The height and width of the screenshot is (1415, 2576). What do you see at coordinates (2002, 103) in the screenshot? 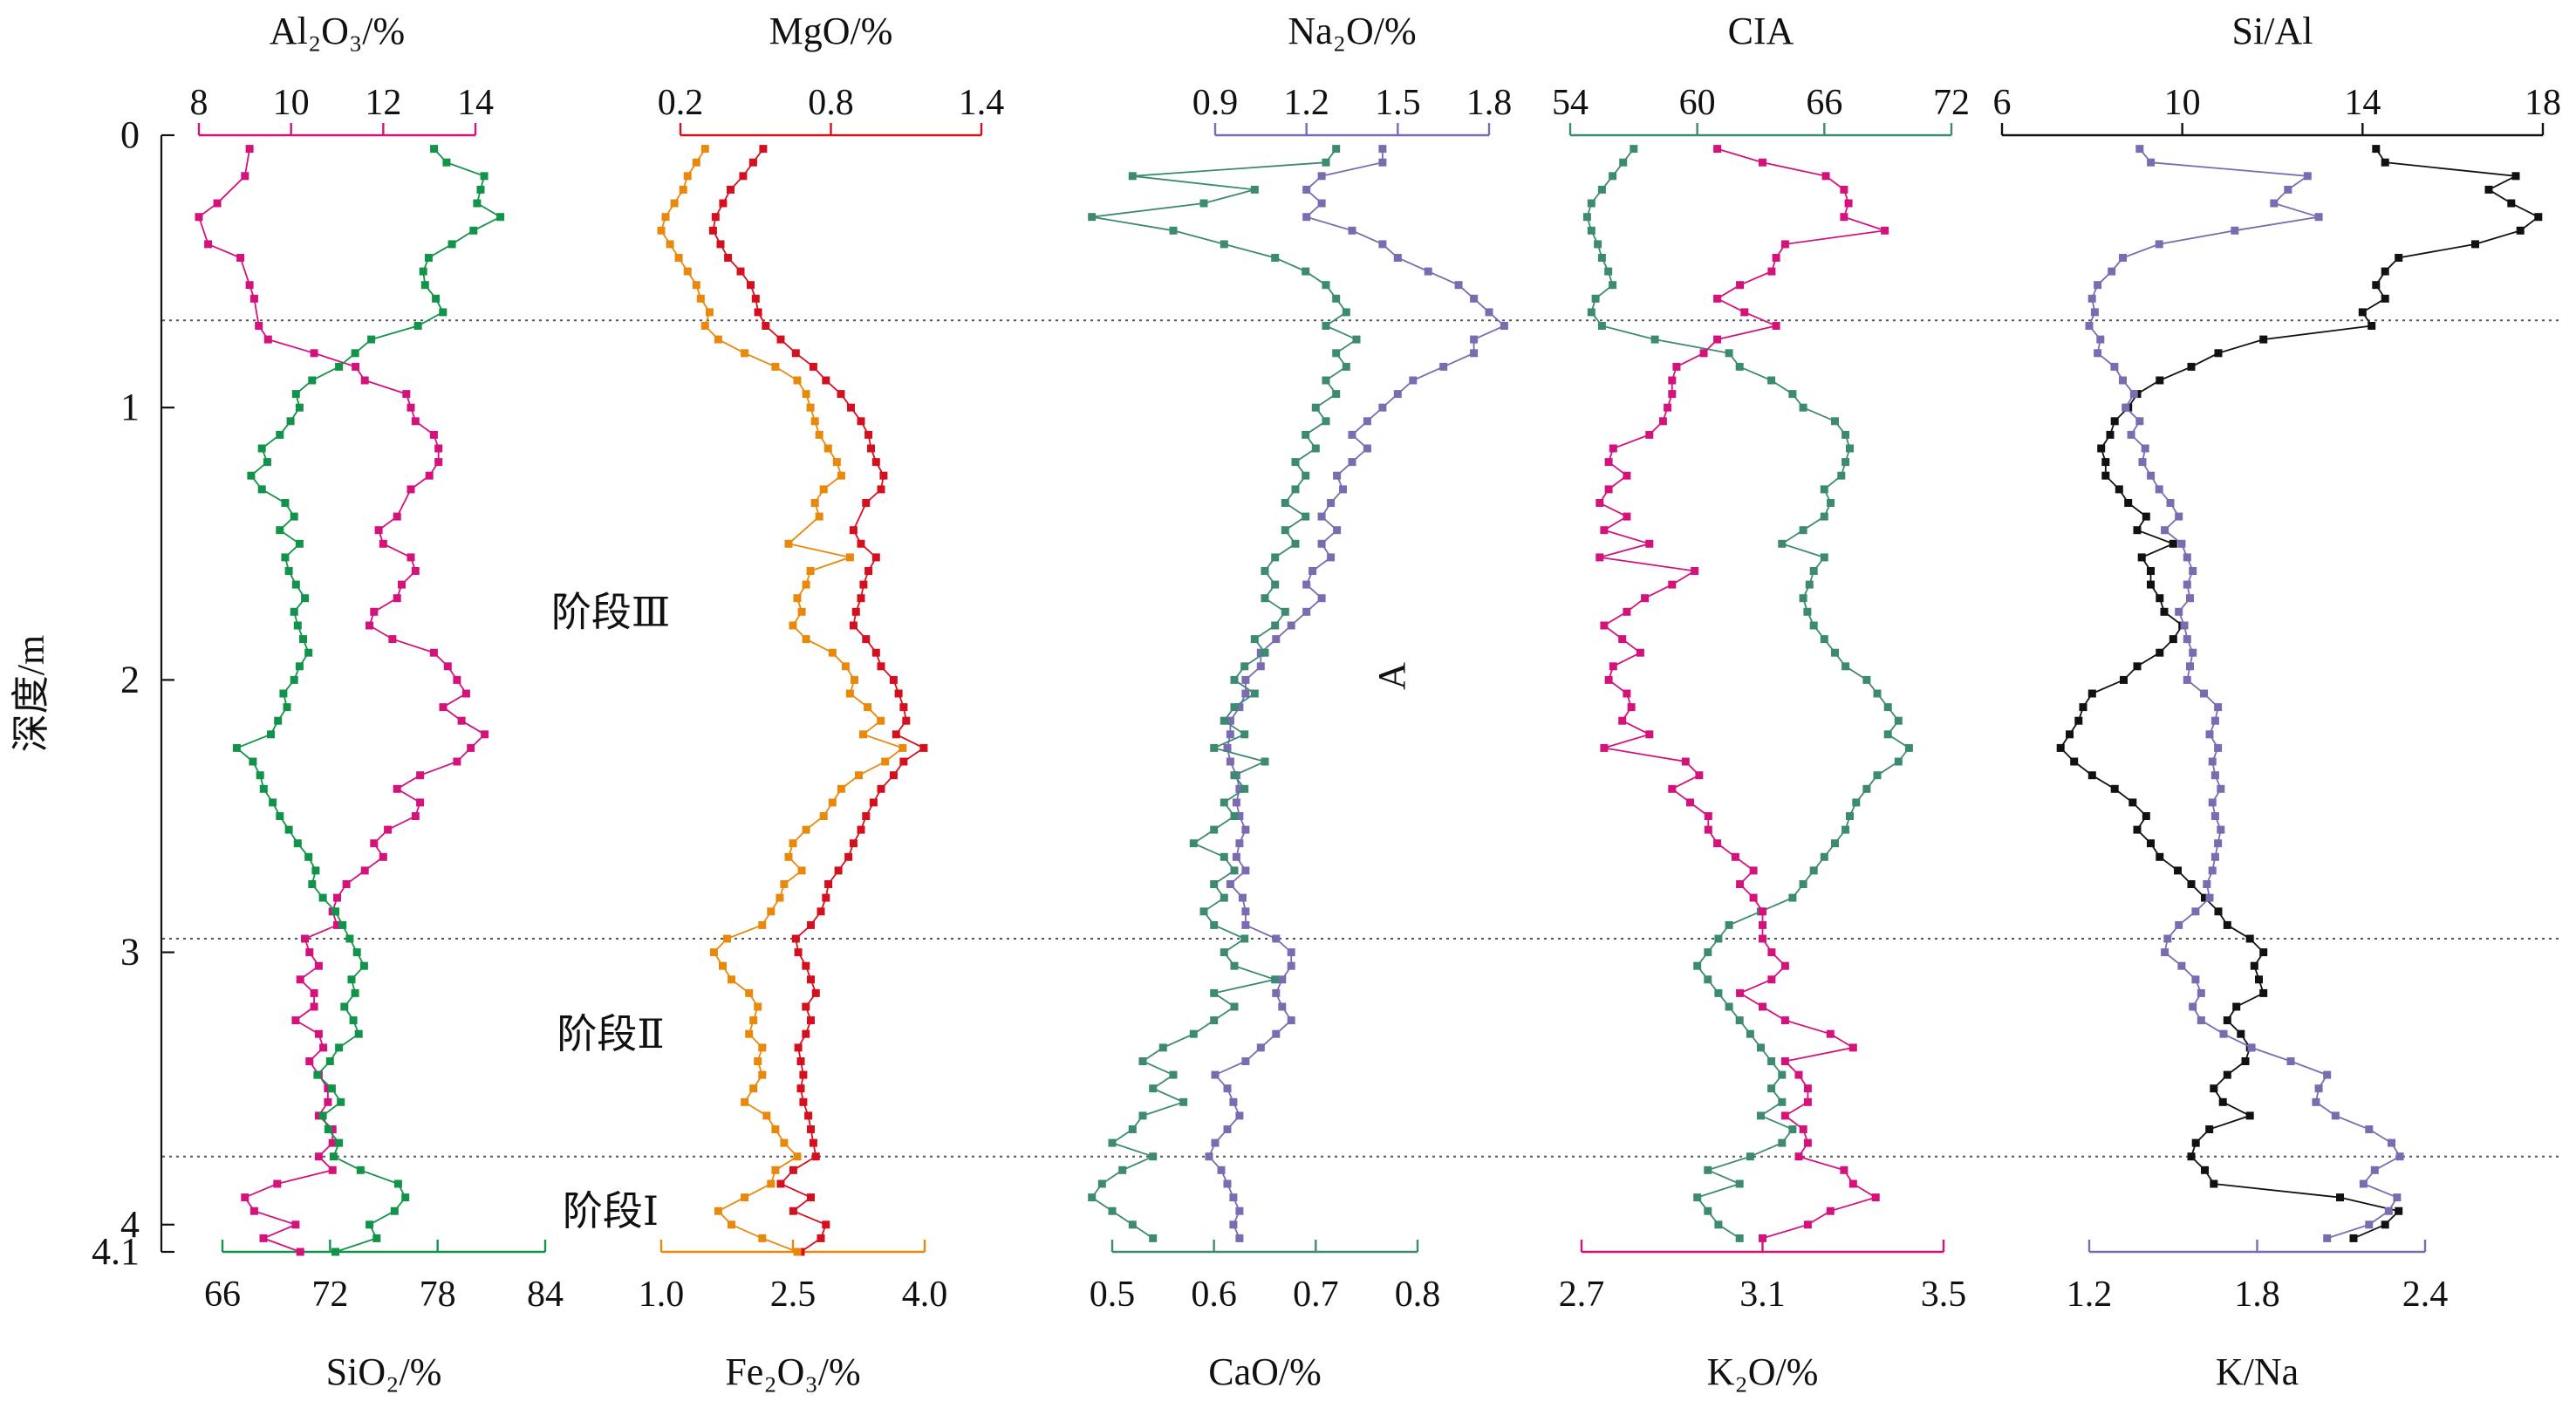
I see `top-axis-tick-label: 6` at bounding box center [2002, 103].